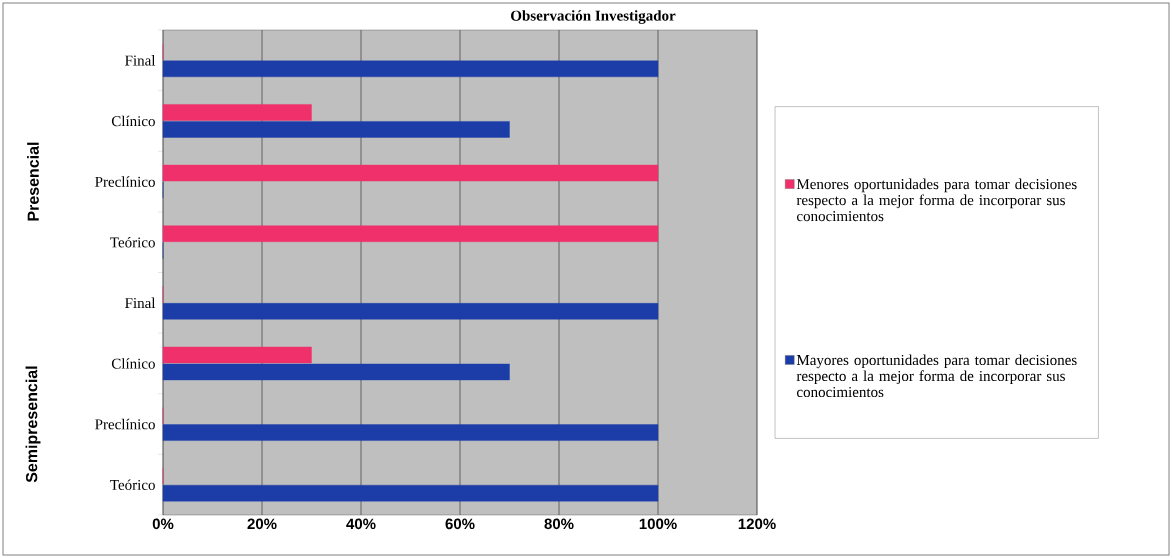 The width and height of the screenshot is (1172, 558). Describe the element at coordinates (658, 524) in the screenshot. I see `x-tick-label: 100%` at that location.